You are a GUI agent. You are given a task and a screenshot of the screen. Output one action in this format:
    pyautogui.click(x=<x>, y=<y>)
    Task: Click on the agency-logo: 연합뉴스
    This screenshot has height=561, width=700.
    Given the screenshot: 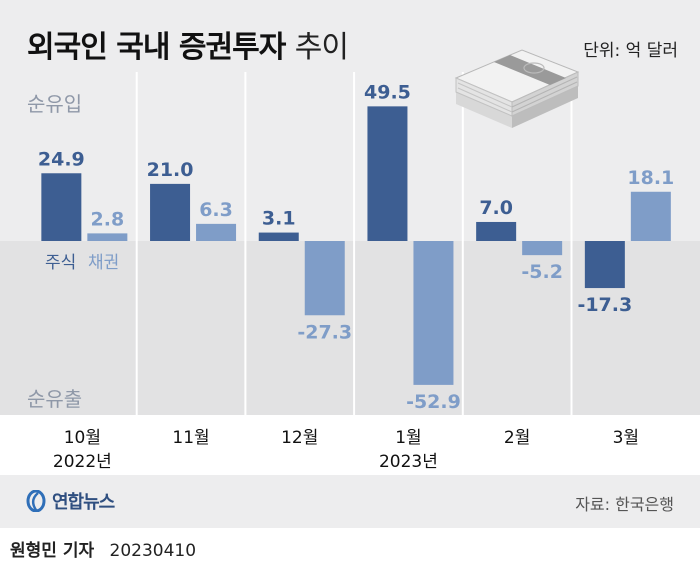 What is the action you would take?
    pyautogui.click(x=70, y=501)
    